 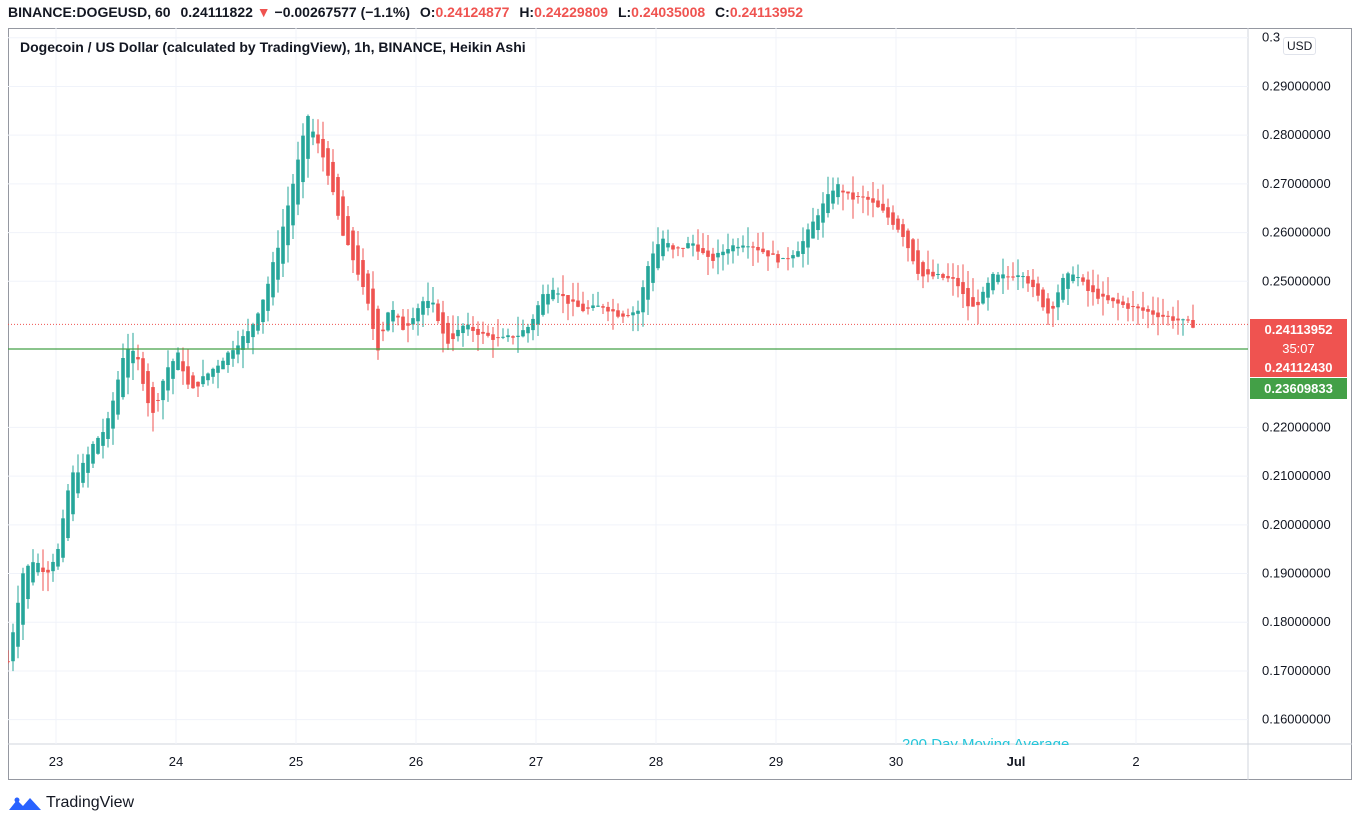 I want to click on high-label: H:, so click(x=527, y=12).